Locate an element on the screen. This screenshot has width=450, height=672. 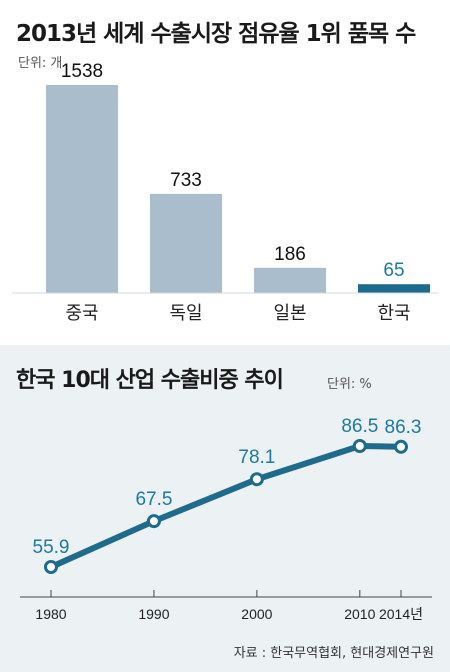
source-note: 자료 : 한국무역협회, 현대경제연구원 is located at coordinates (333, 653).